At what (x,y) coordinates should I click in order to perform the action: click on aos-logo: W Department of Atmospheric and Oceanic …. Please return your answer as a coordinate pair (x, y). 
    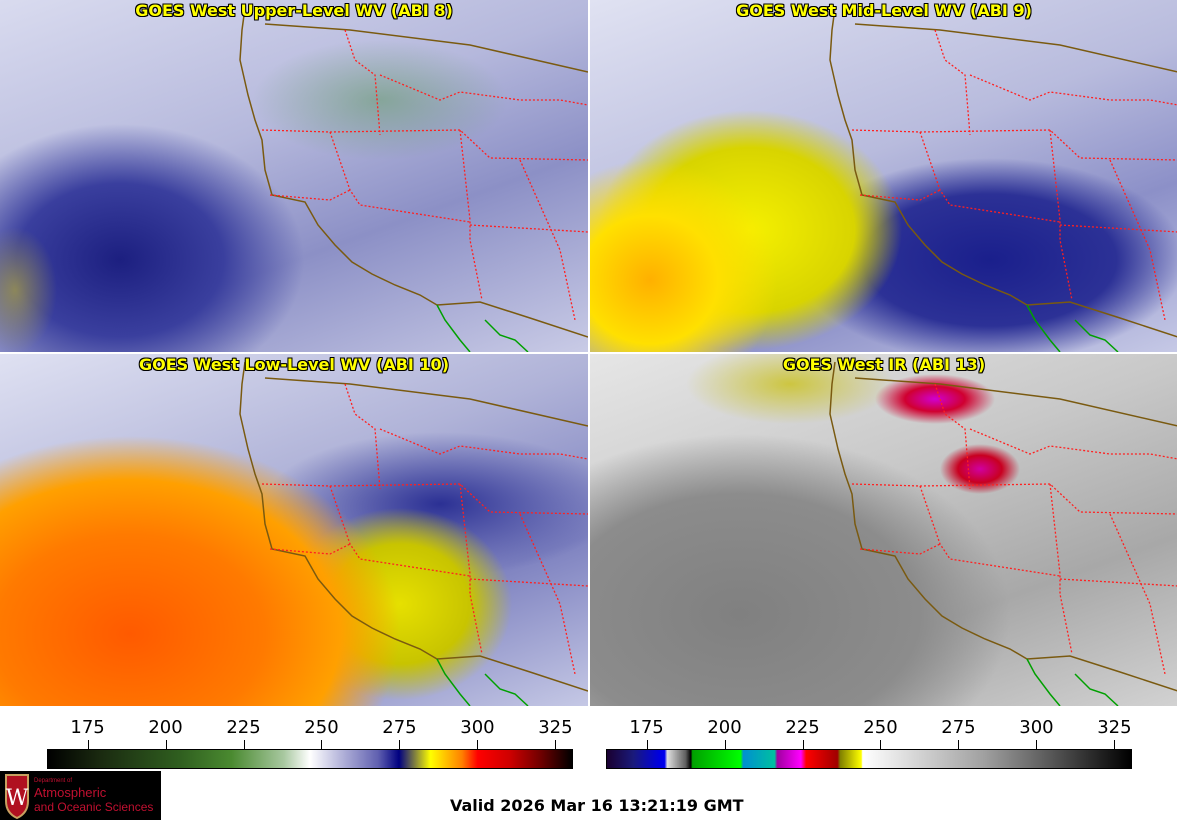
    Looking at the image, I should click on (80, 795).